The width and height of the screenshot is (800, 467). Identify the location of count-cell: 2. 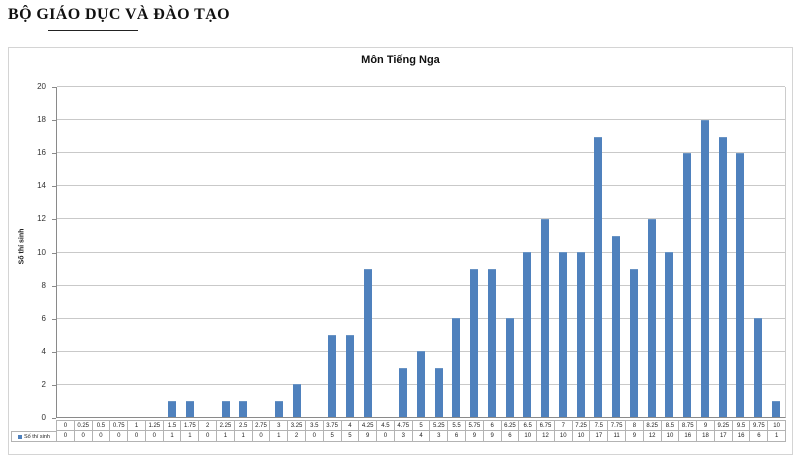
(297, 436).